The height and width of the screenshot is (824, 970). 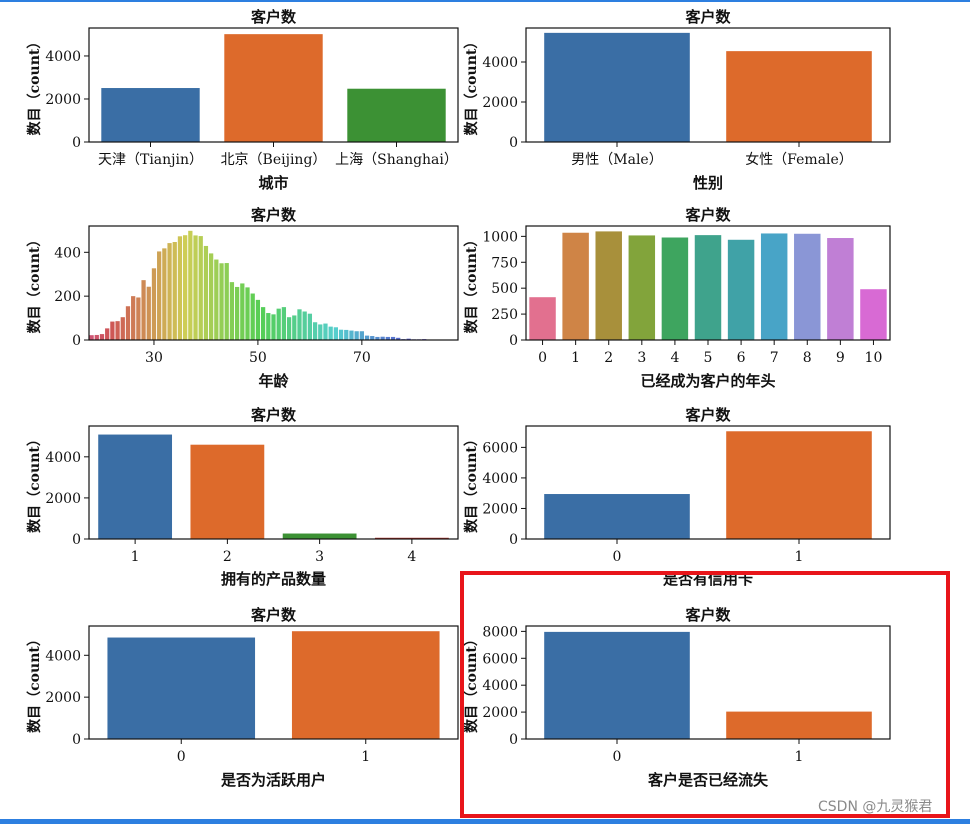 What do you see at coordinates (807, 358) in the screenshot?
I see `x-tick-label: 8` at bounding box center [807, 358].